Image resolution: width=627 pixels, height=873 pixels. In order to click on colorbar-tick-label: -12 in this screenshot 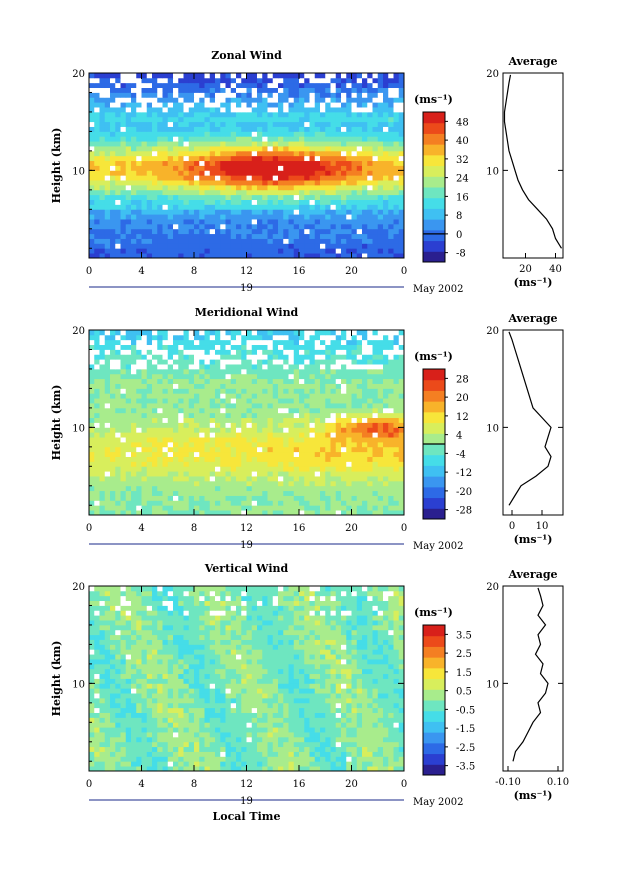, I will do `click(464, 473)`.